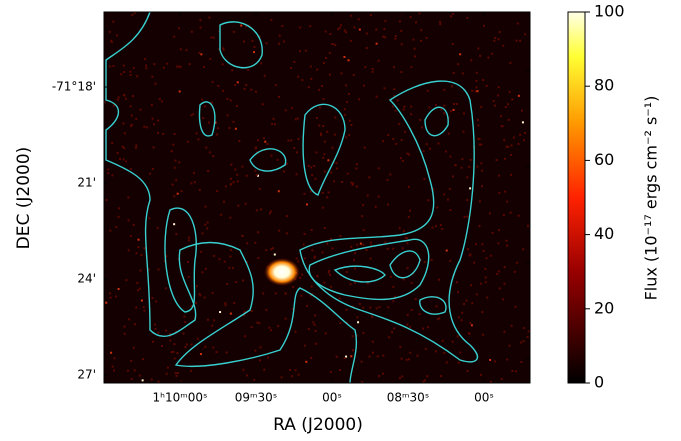 The width and height of the screenshot is (681, 441). What do you see at coordinates (604, 307) in the screenshot?
I see `colorbar-tick-label: 20` at bounding box center [604, 307].